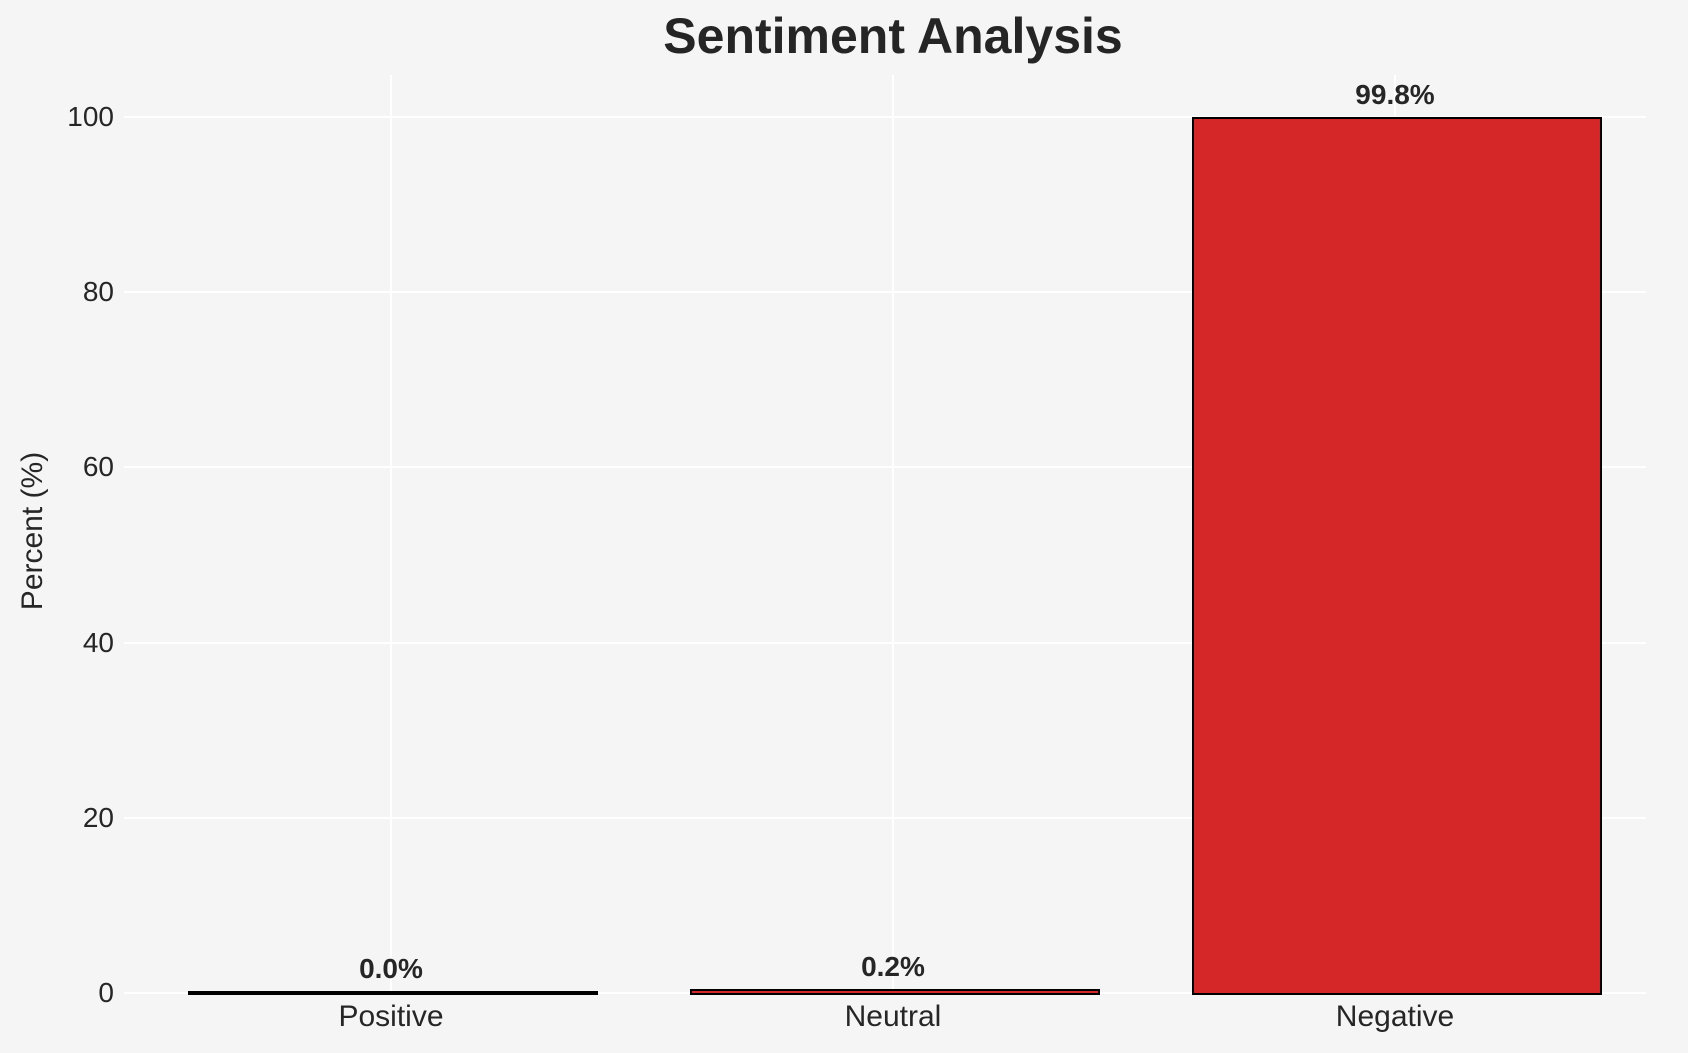 This screenshot has height=1053, width=1688. What do you see at coordinates (391, 1016) in the screenshot?
I see `x-tick-label: Positive` at bounding box center [391, 1016].